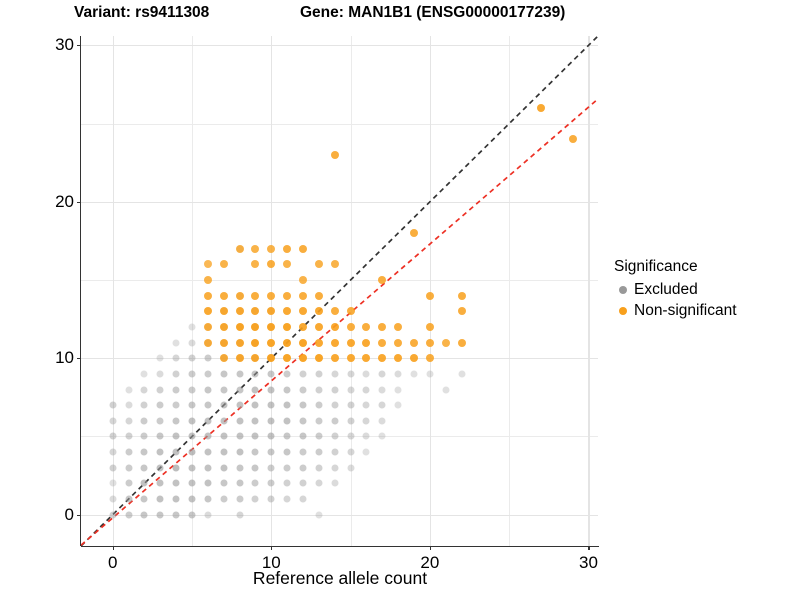 The width and height of the screenshot is (800, 600). Describe the element at coordinates (271, 562) in the screenshot. I see `x-tick-label: 10` at that location.